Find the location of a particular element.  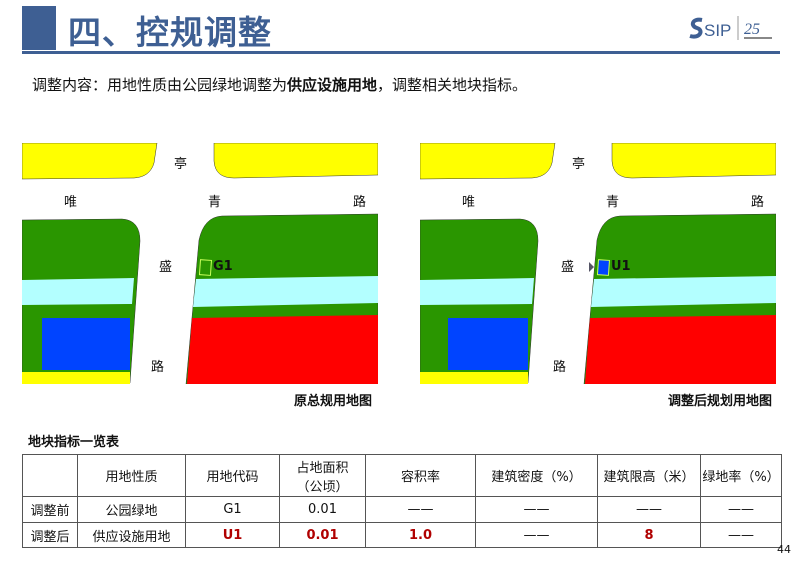

title-divider is located at coordinates (401, 52).